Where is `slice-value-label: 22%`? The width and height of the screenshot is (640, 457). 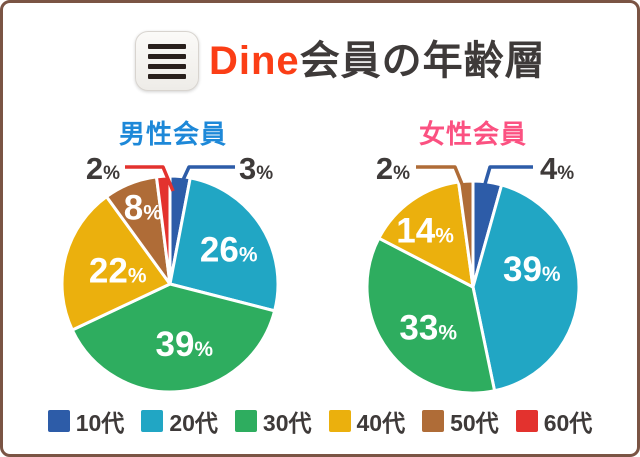
slice-value-label: 22% is located at coordinates (118, 271).